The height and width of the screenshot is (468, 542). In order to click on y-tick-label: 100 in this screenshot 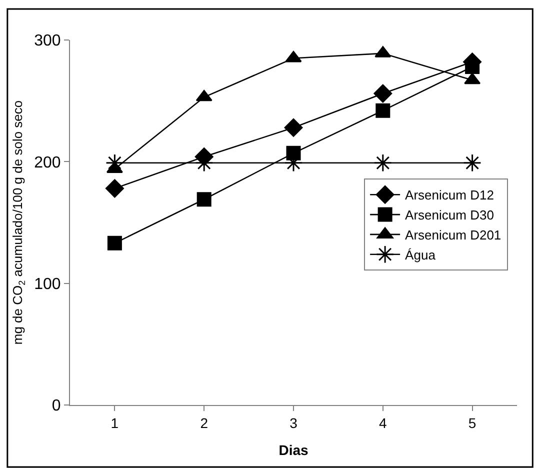, I will do `click(47, 284)`.